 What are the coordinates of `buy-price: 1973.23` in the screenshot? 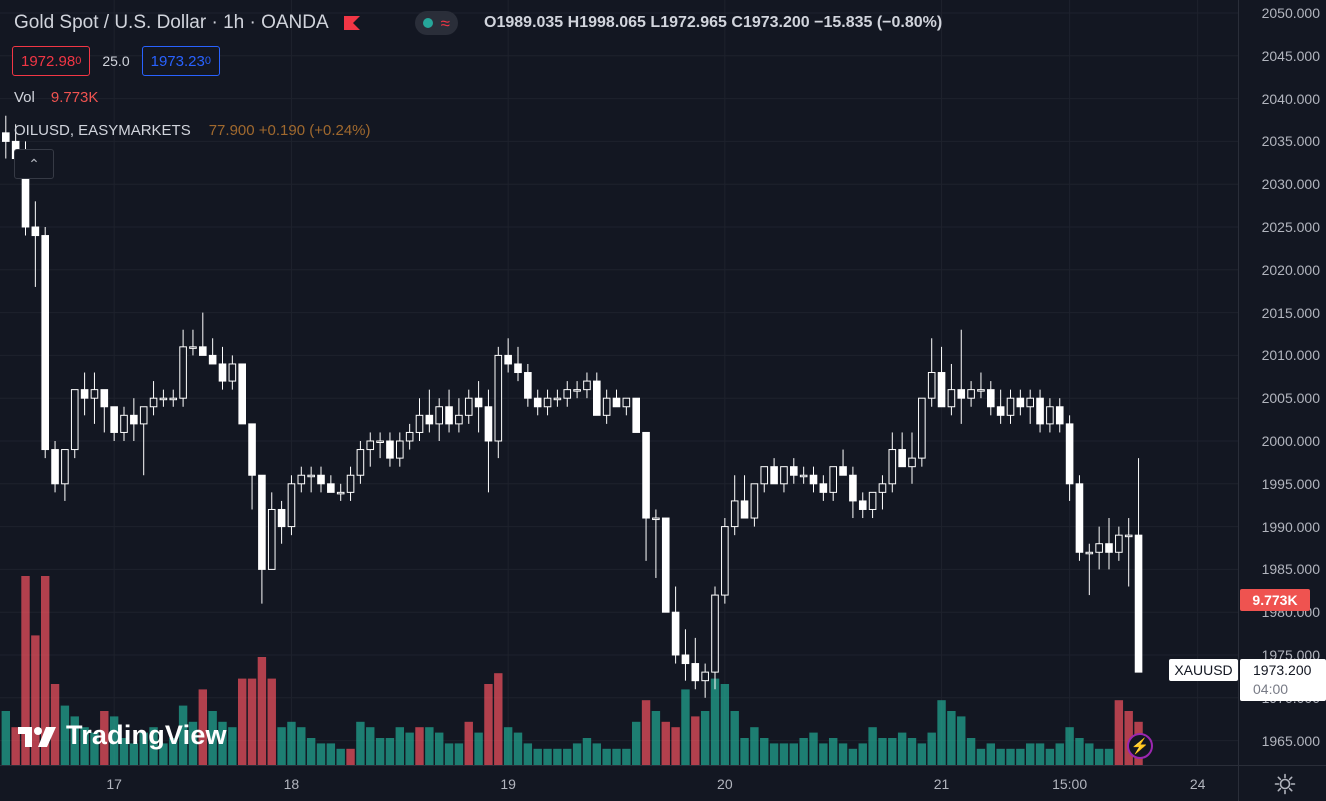 It's located at (177, 61).